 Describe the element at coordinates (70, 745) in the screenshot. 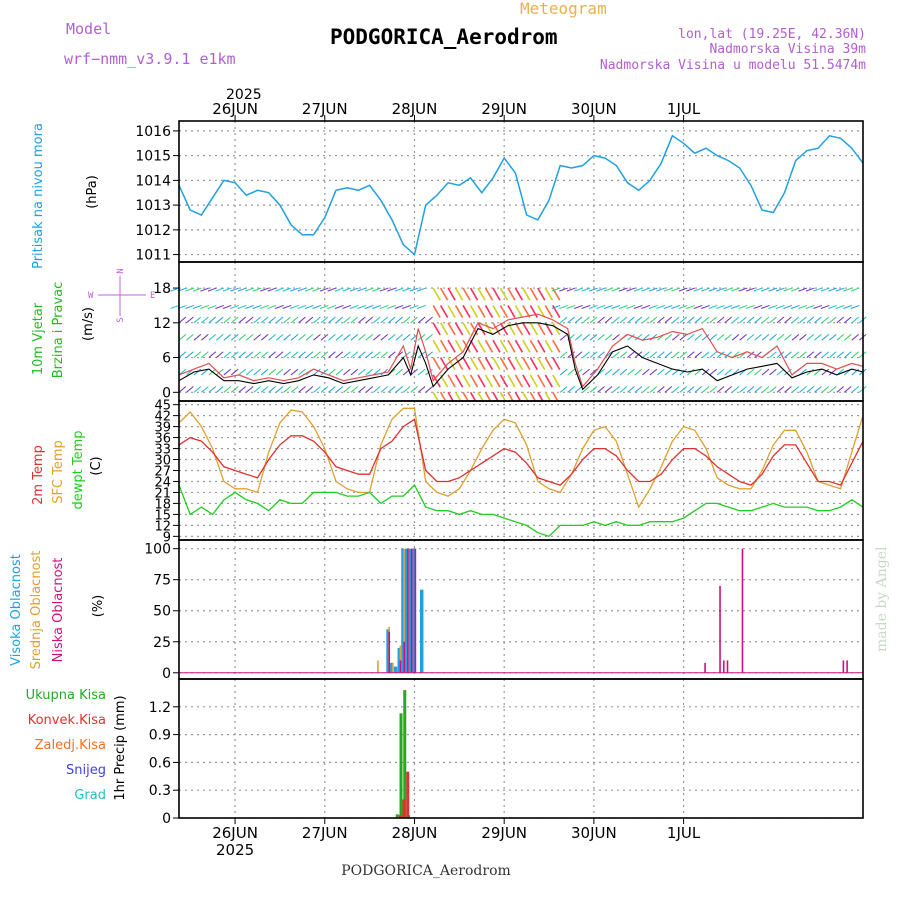

I see `legend-frozen-rain: Zaledj.Kisa` at that location.